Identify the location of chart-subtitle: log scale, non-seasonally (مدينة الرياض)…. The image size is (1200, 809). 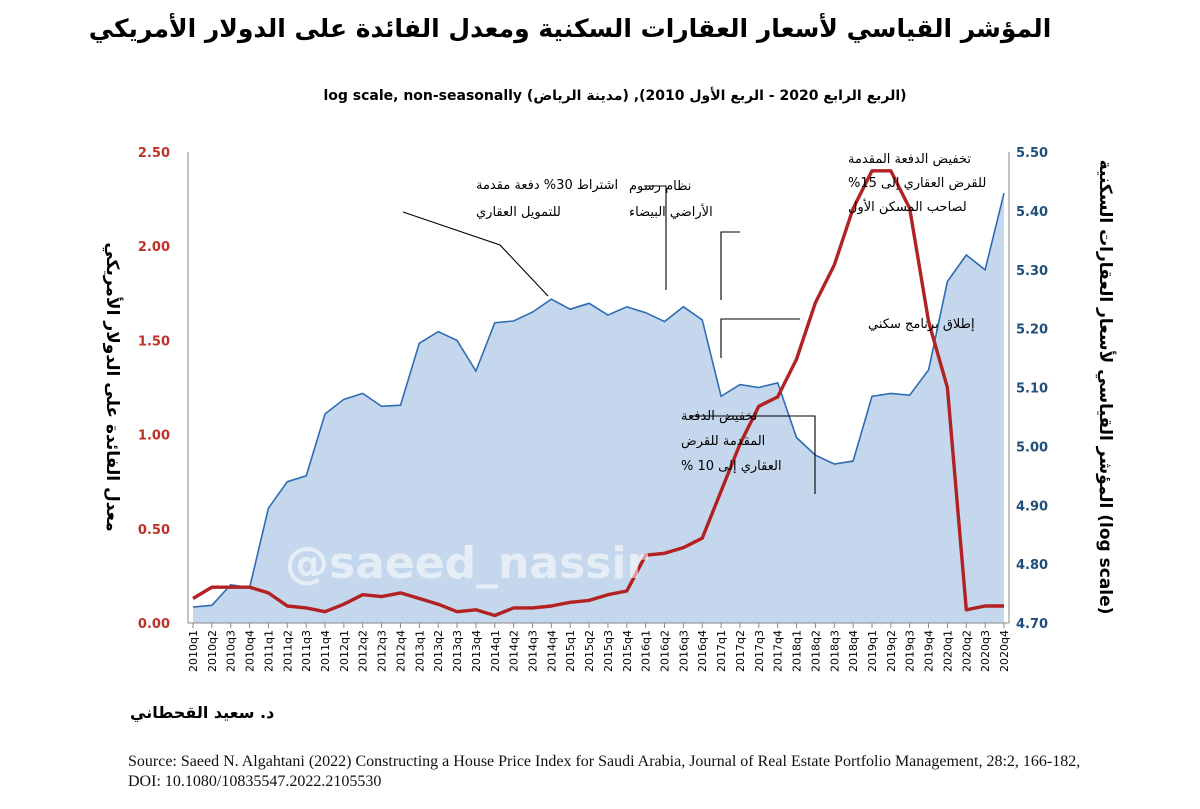
(615, 96).